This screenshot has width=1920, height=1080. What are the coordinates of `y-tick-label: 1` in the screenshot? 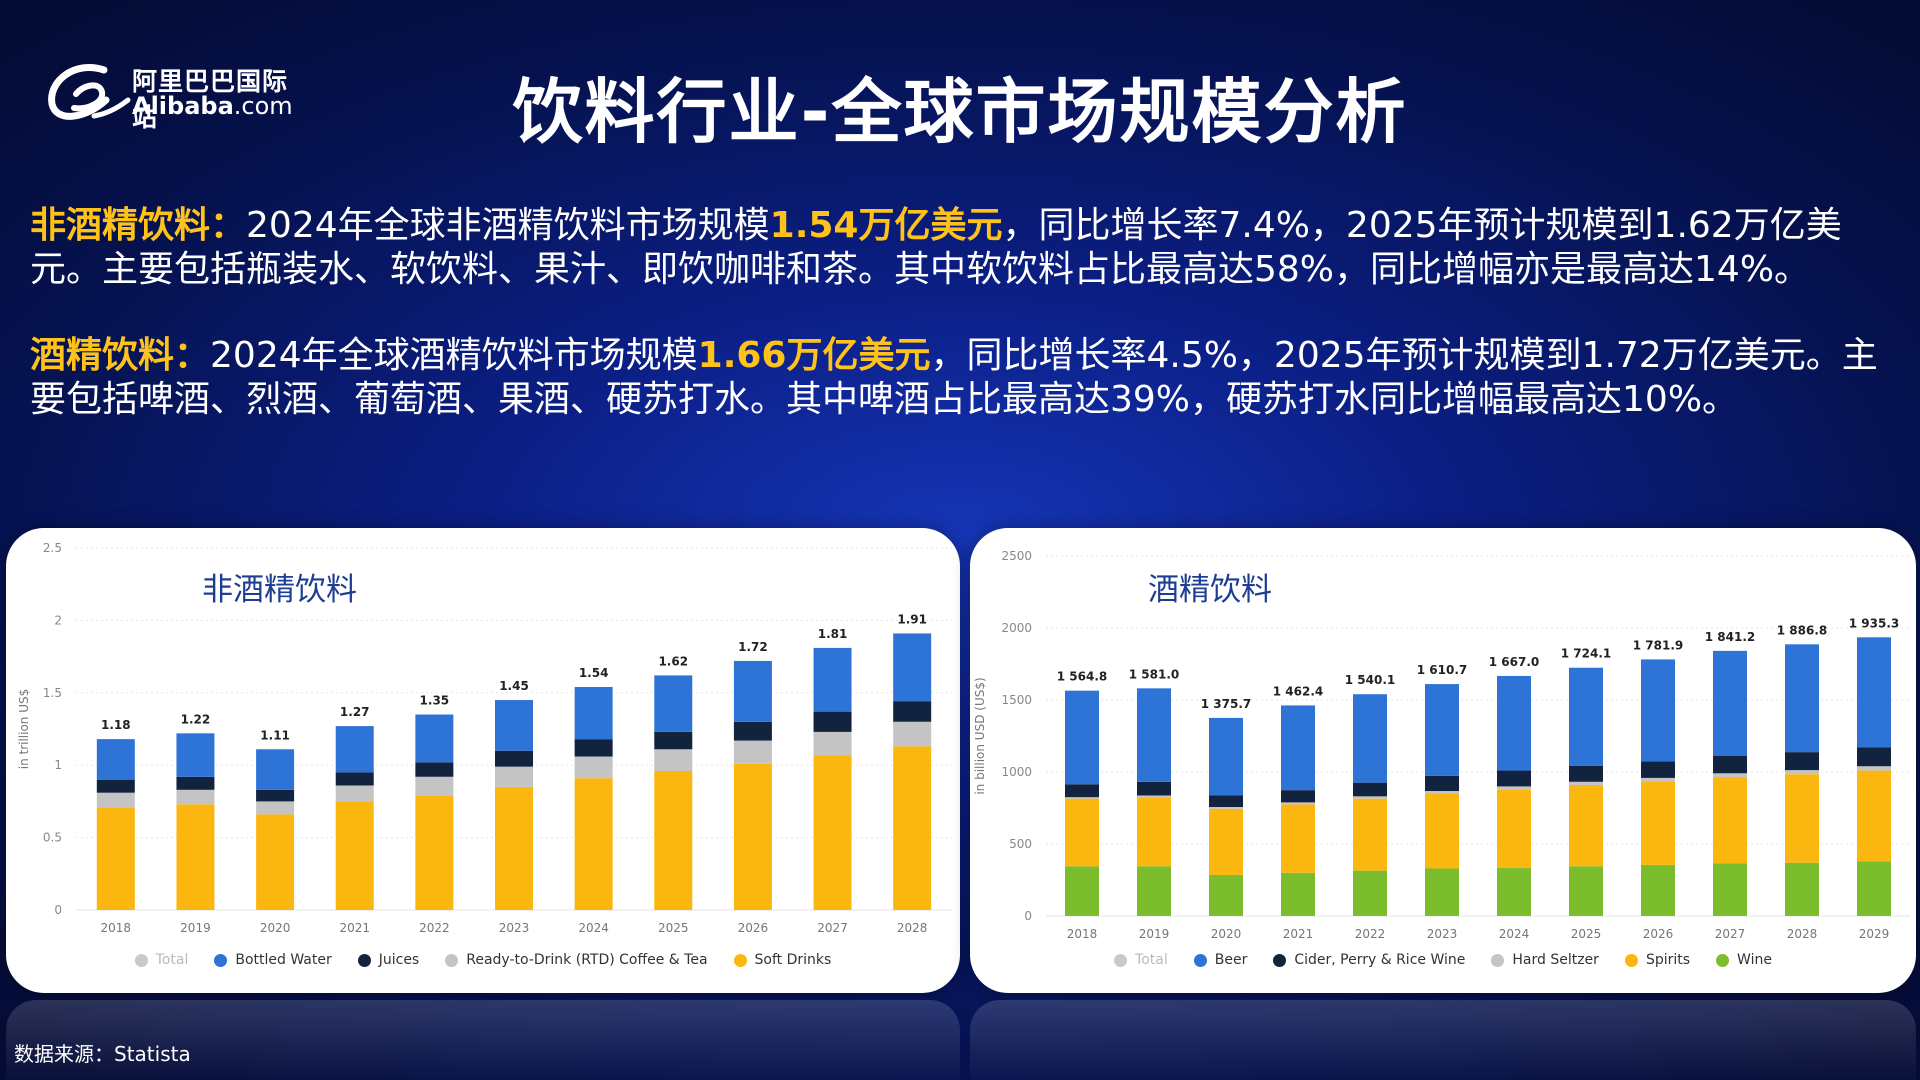 It's located at (58, 765).